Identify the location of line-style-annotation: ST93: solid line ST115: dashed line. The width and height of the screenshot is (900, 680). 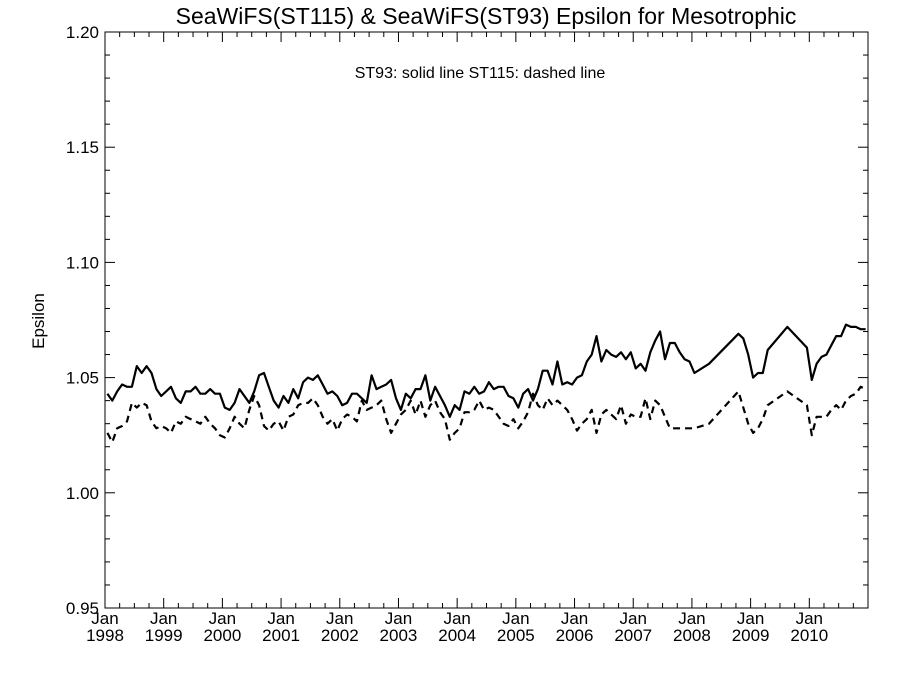
(480, 73).